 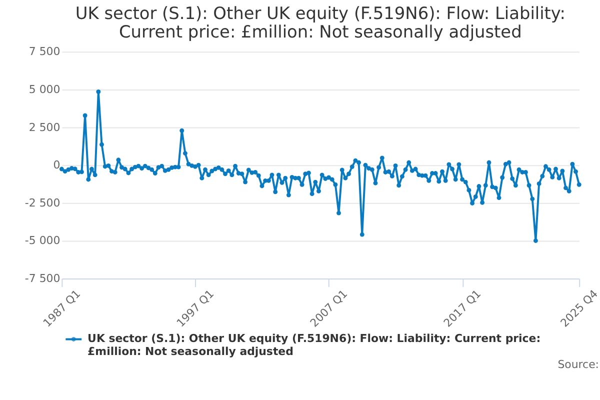 I want to click on source-note: Source:, so click(x=579, y=365).